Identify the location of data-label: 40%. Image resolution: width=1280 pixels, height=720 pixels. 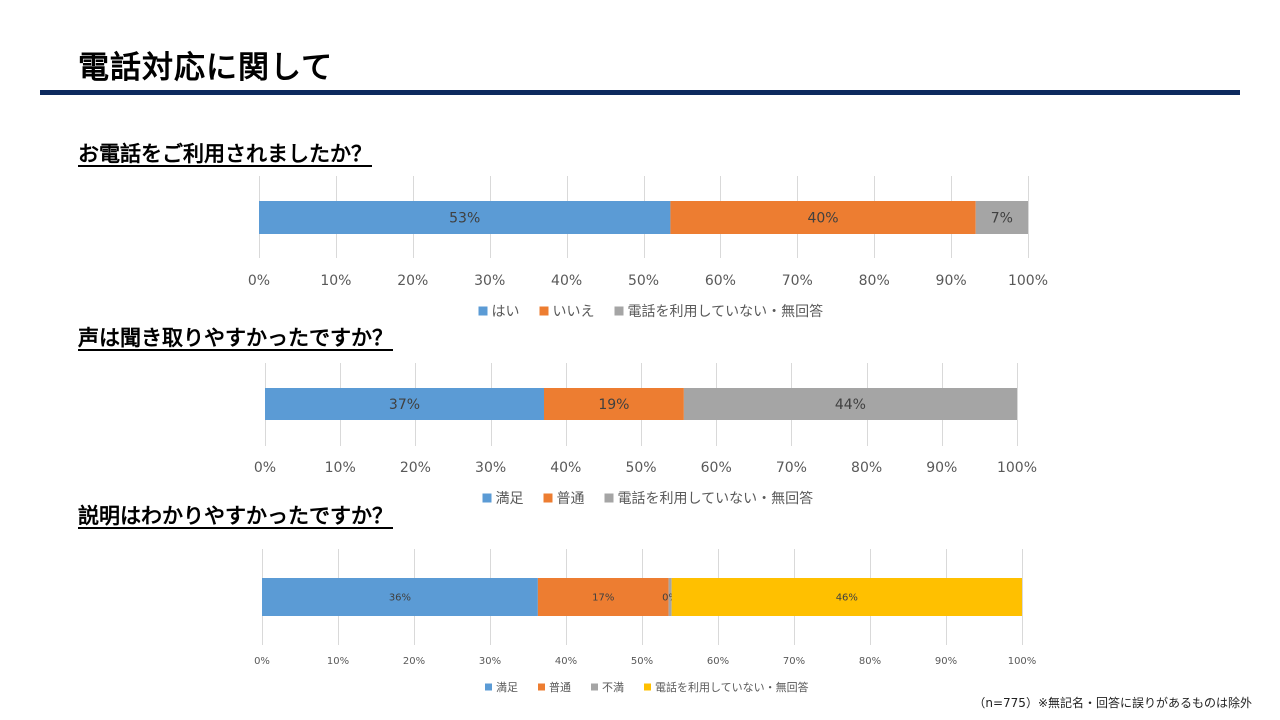
(822, 219).